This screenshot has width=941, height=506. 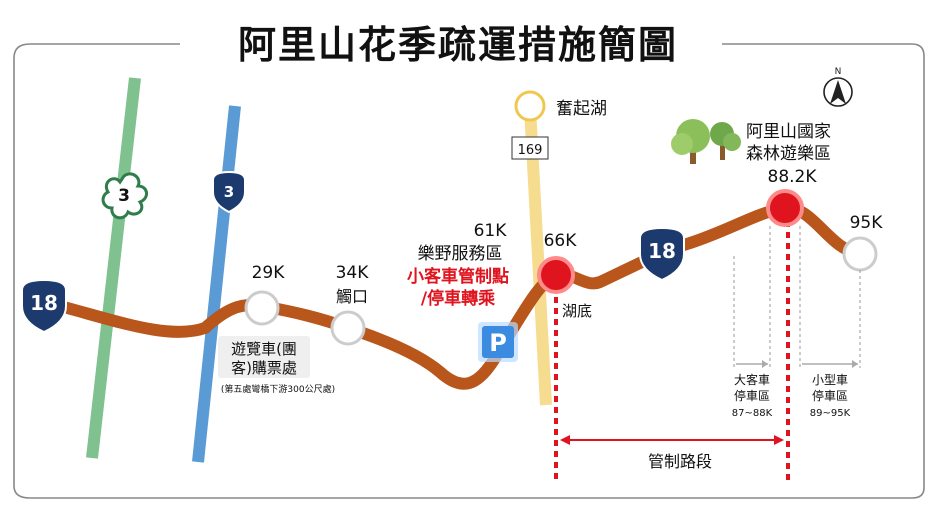 I want to click on blue-route-line, so click(x=216, y=284).